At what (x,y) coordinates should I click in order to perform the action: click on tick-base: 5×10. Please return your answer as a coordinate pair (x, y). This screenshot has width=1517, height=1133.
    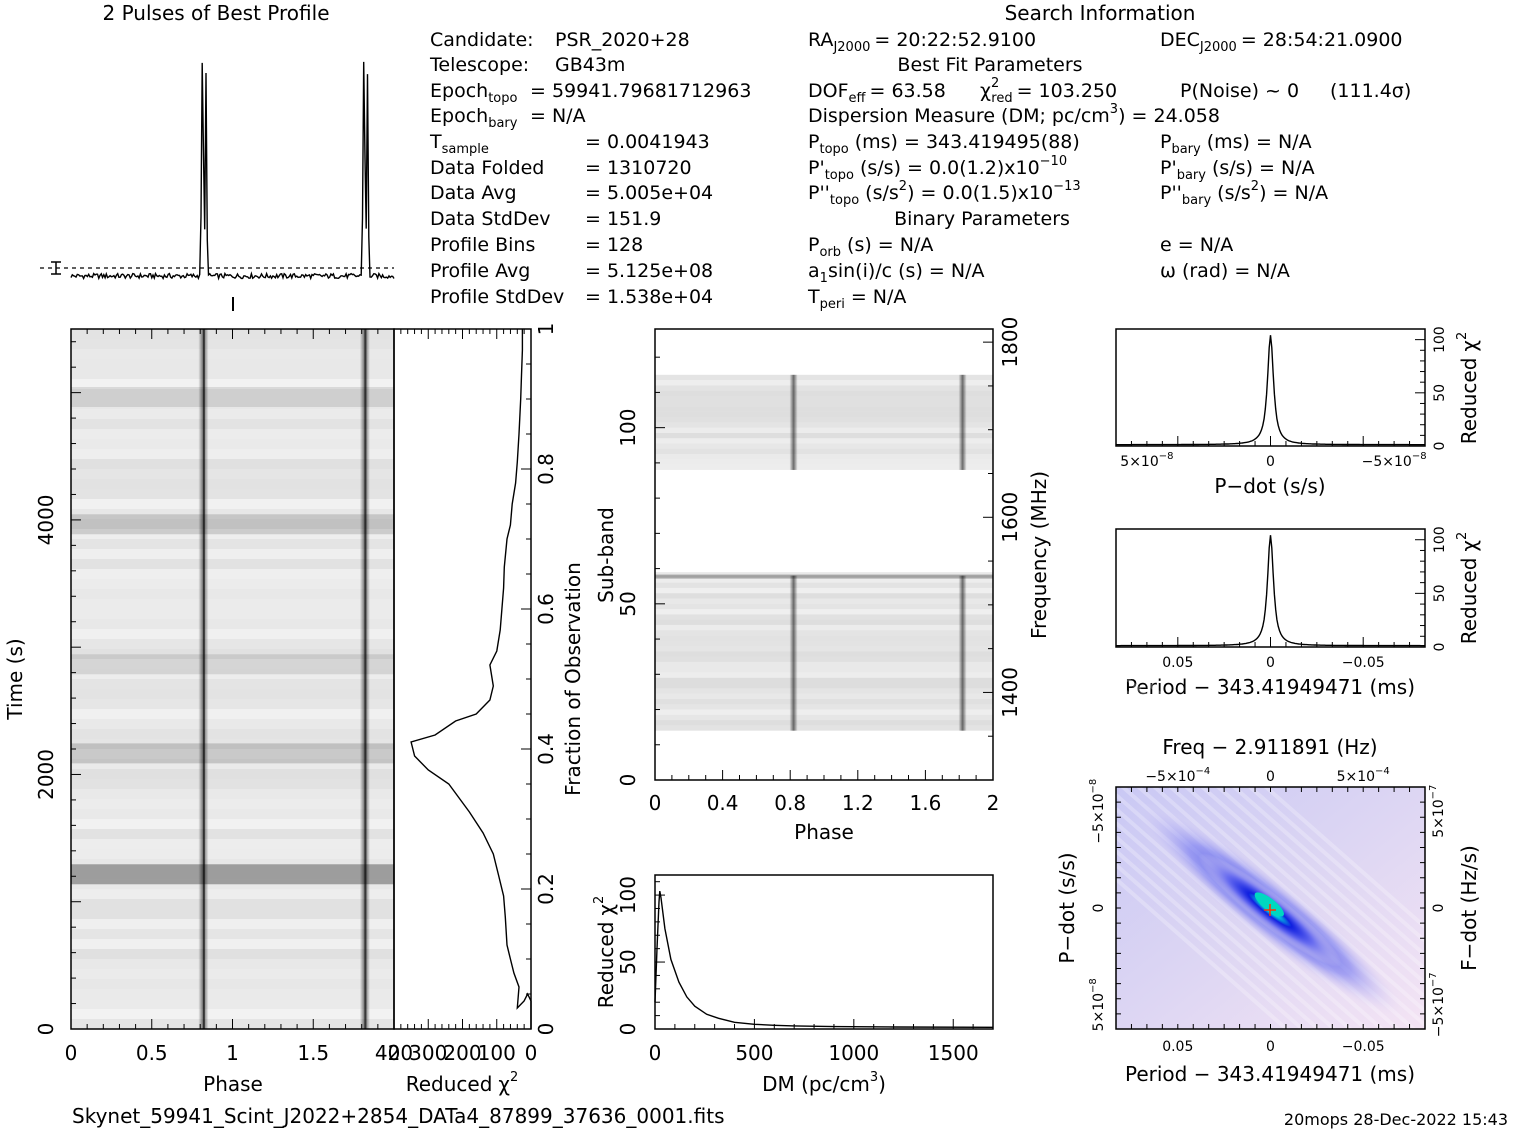
    Looking at the image, I should click on (1139, 462).